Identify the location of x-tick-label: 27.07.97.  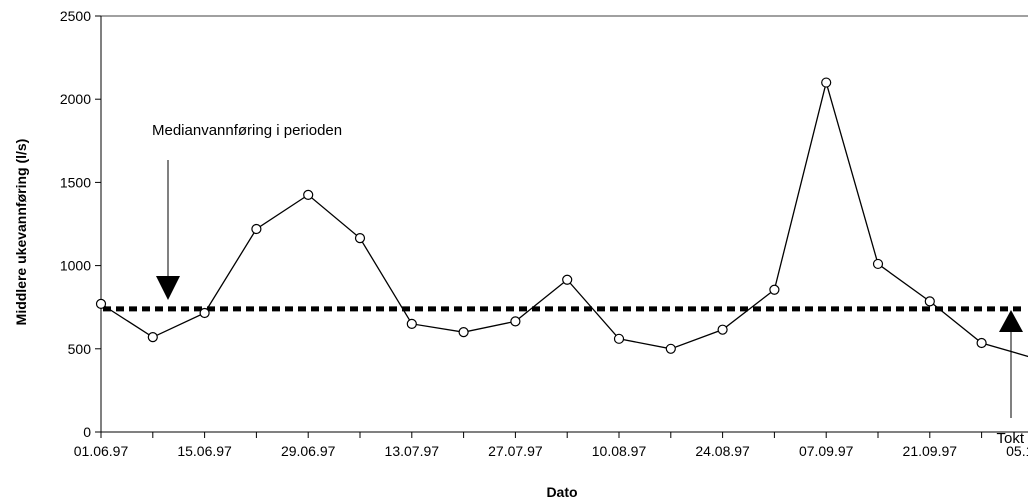
(515, 451).